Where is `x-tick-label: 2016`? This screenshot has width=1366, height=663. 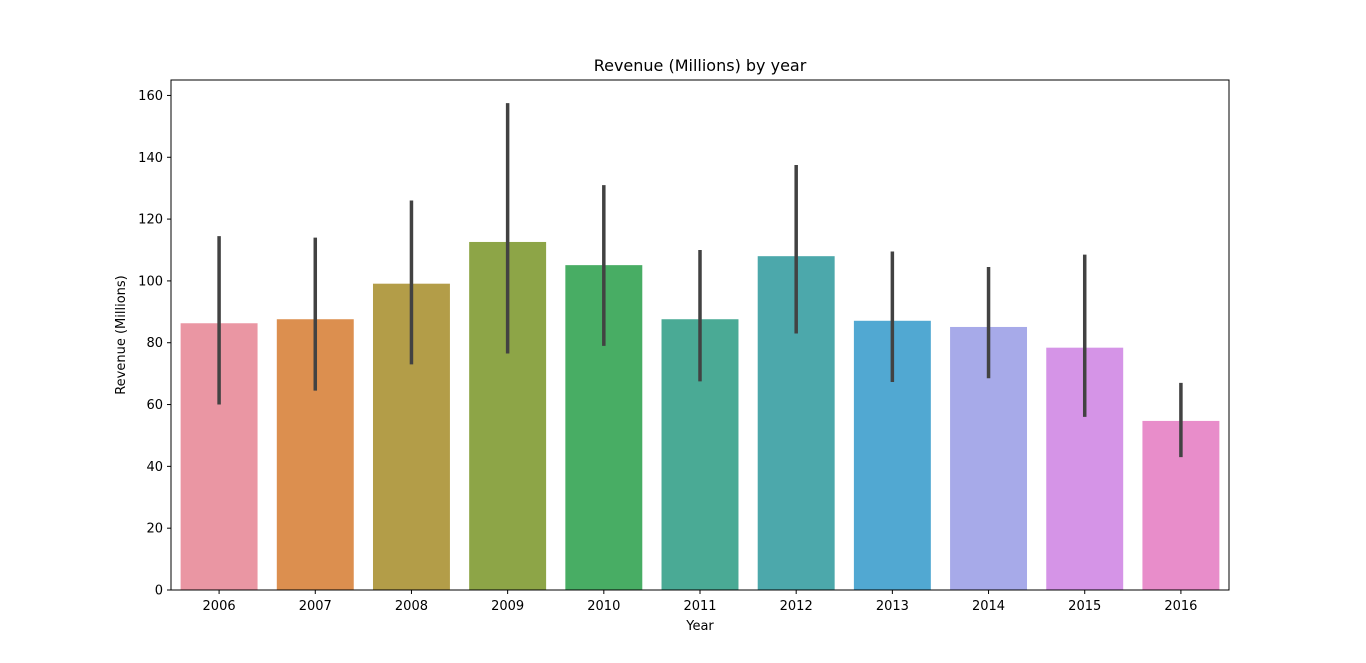 x-tick-label: 2016 is located at coordinates (1180, 606).